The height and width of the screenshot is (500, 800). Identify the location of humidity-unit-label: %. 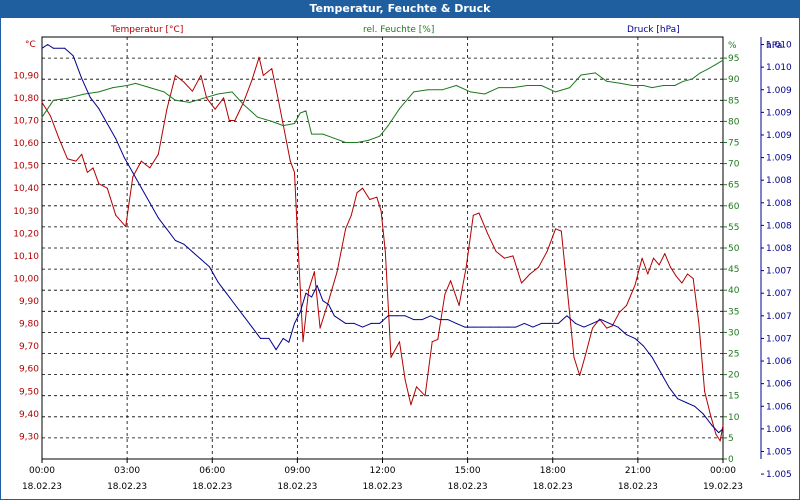
(732, 46).